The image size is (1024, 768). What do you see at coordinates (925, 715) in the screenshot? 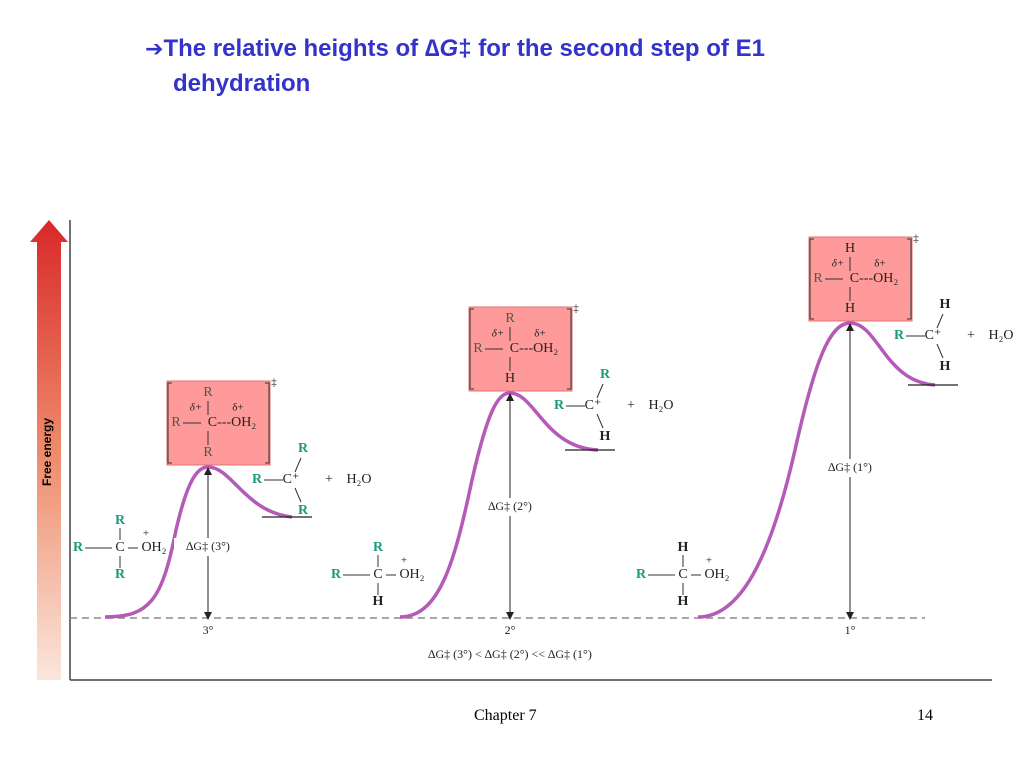
I see `footer-page: 14` at bounding box center [925, 715].